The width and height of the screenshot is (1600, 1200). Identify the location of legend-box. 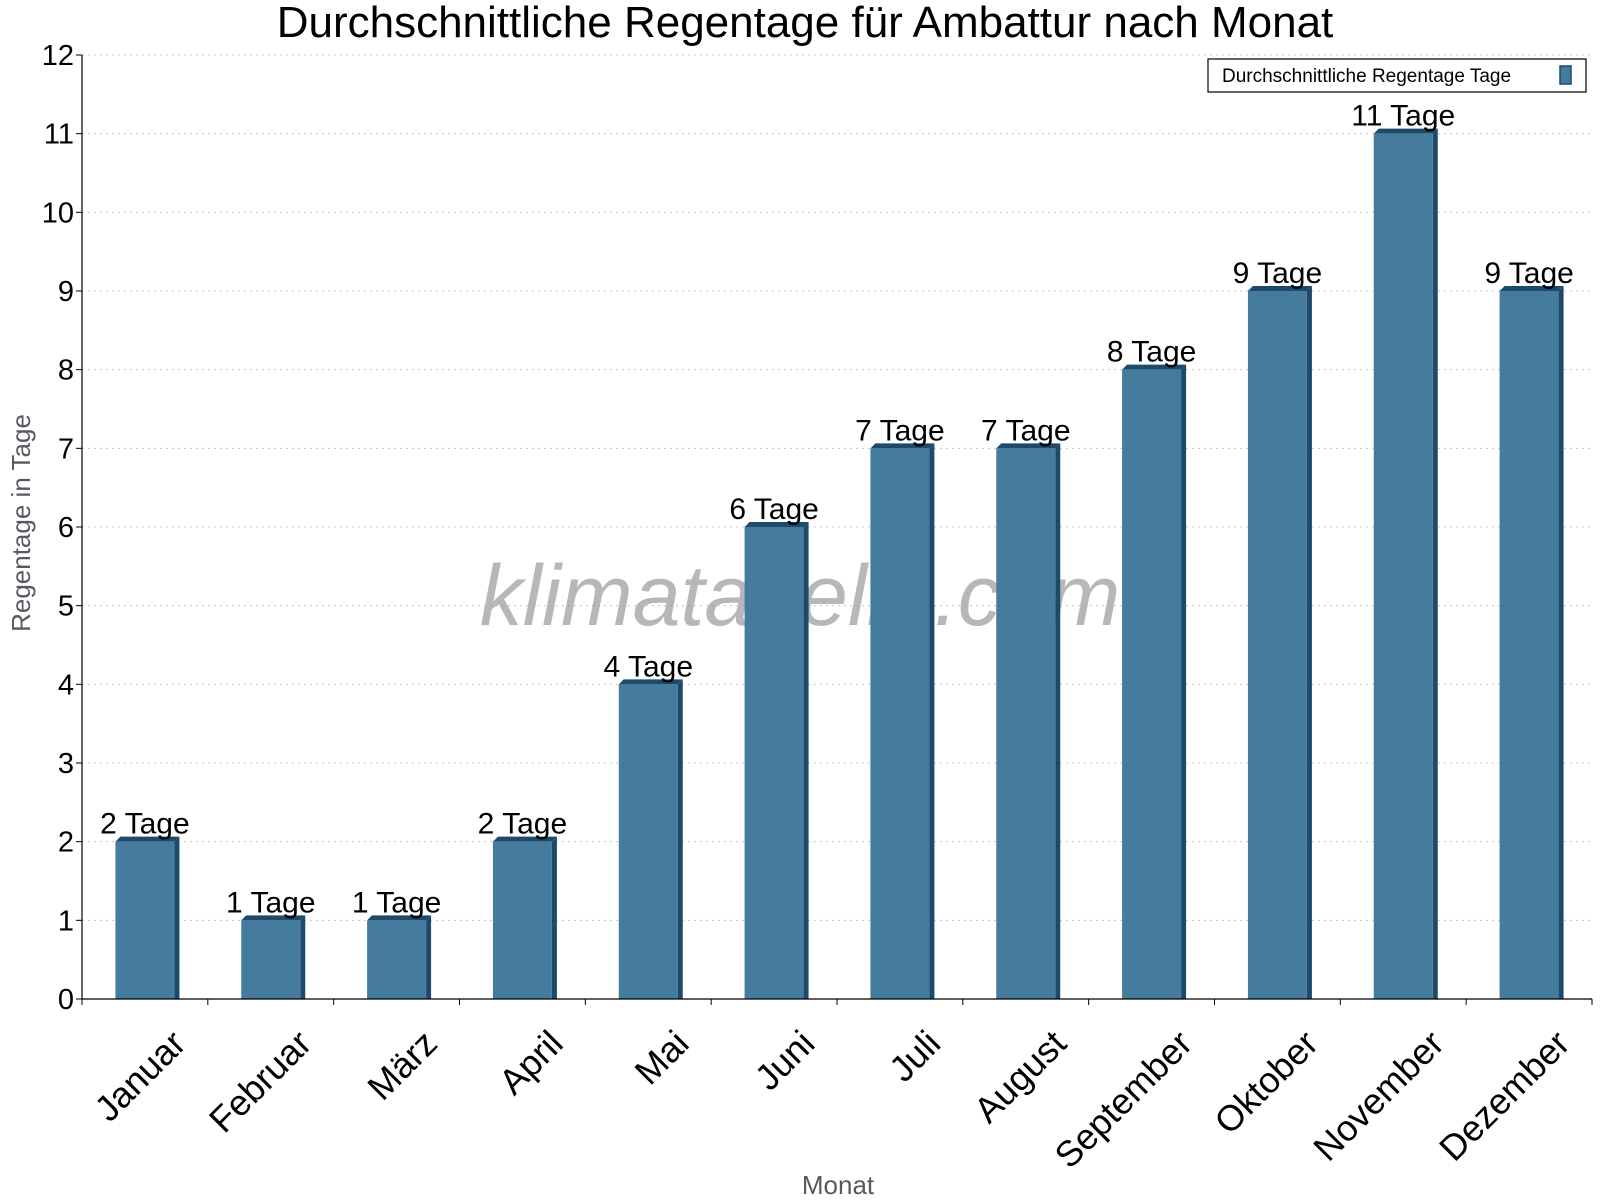
(1397, 75).